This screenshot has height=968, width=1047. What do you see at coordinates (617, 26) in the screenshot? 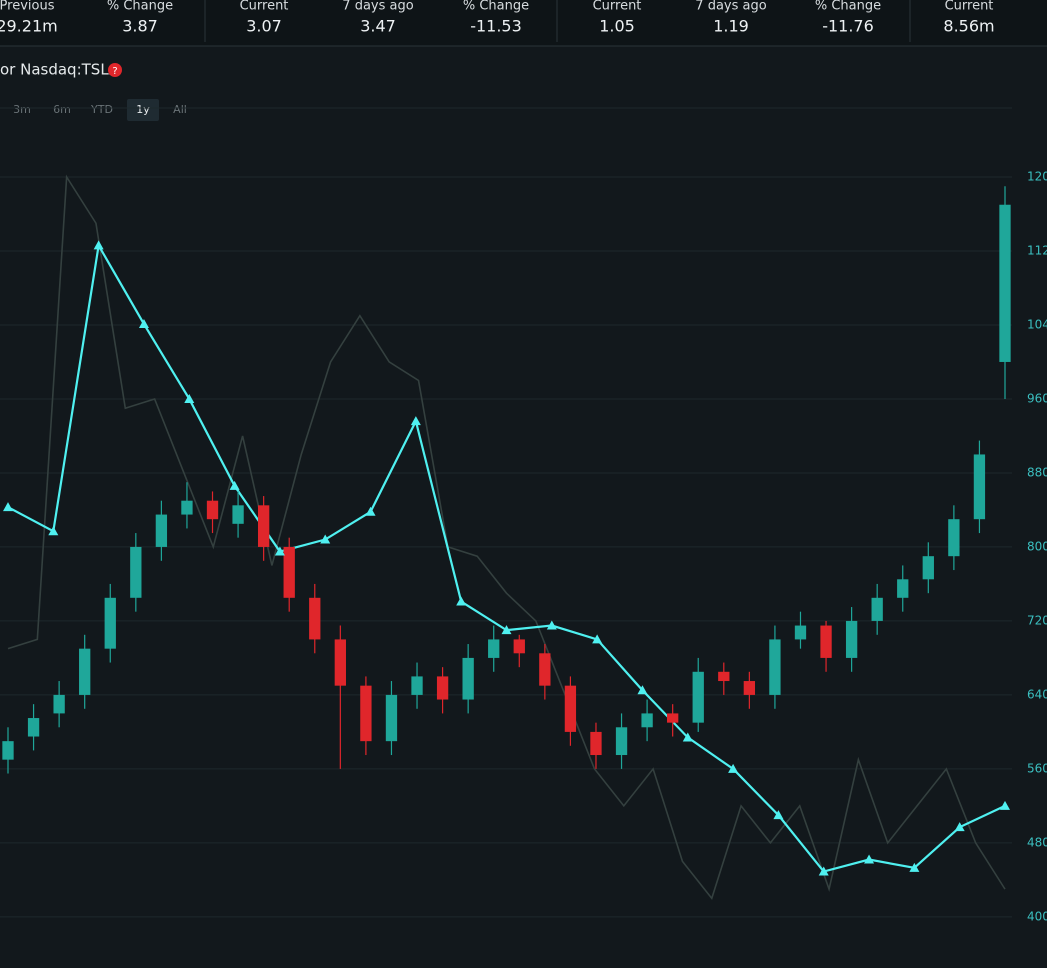
I see `stat-value: 1.05` at bounding box center [617, 26].